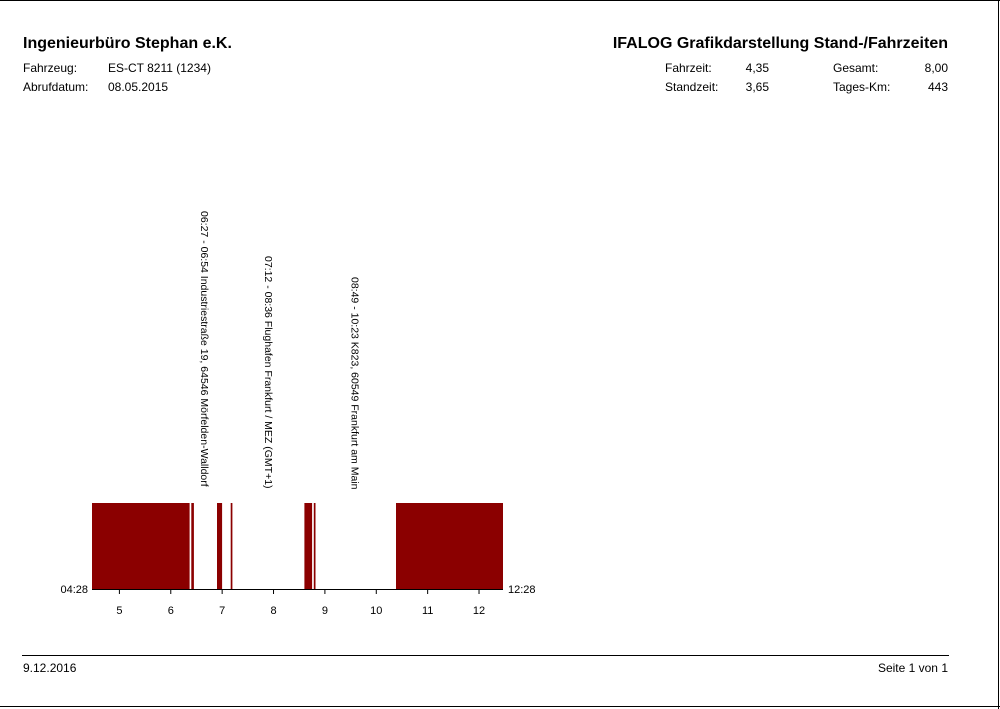 The width and height of the screenshot is (1000, 709). Describe the element at coordinates (376, 611) in the screenshot. I see `x-tick-label: 10` at that location.